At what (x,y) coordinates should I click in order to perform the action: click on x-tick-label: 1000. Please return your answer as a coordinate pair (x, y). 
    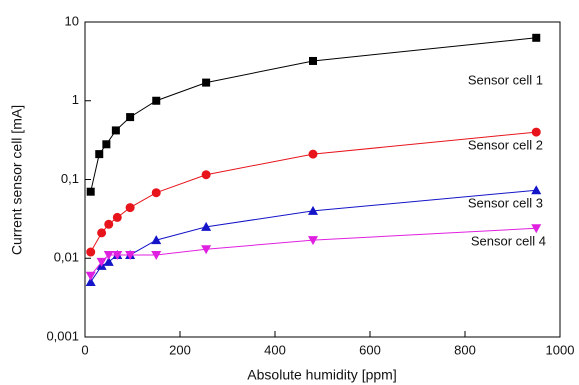
    Looking at the image, I should click on (560, 349).